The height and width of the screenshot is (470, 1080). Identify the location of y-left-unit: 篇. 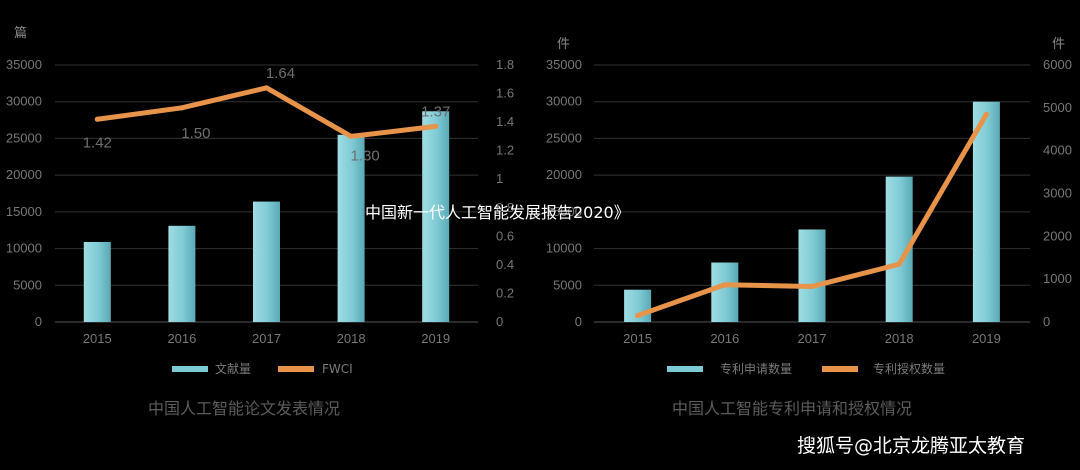
(20, 33).